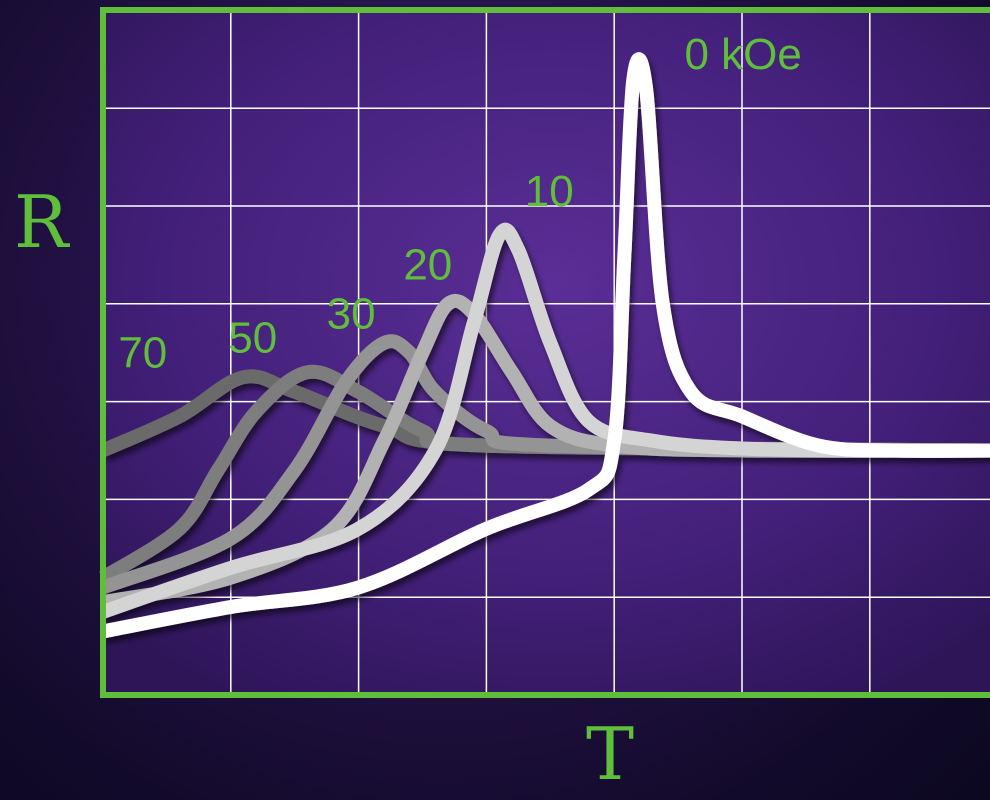 The height and width of the screenshot is (800, 990). Describe the element at coordinates (142, 352) in the screenshot. I see `curve-label: 70` at that location.